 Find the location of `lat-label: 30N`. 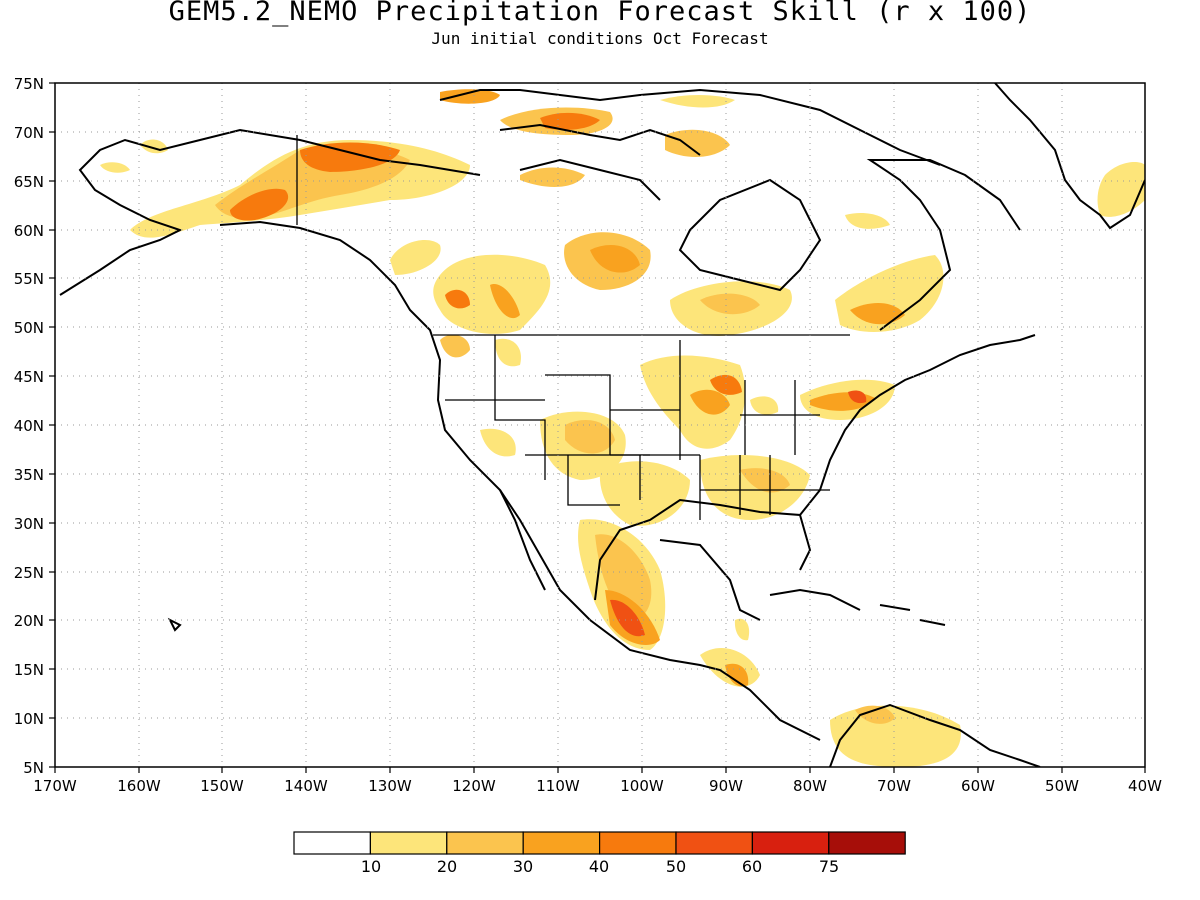

lat-label: 30N is located at coordinates (29, 524).